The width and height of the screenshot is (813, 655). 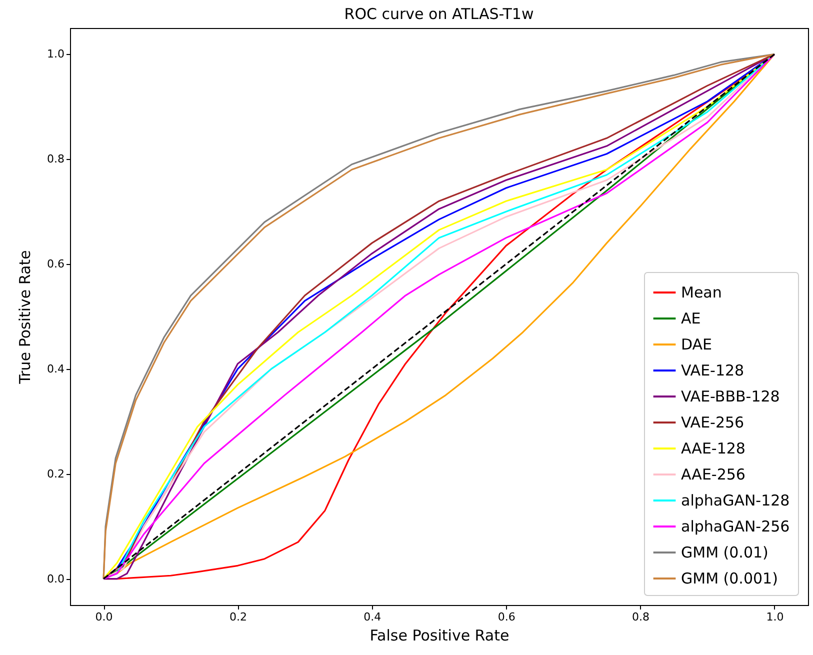 I want to click on legend-label: alphaGAN-128, so click(x=735, y=501).